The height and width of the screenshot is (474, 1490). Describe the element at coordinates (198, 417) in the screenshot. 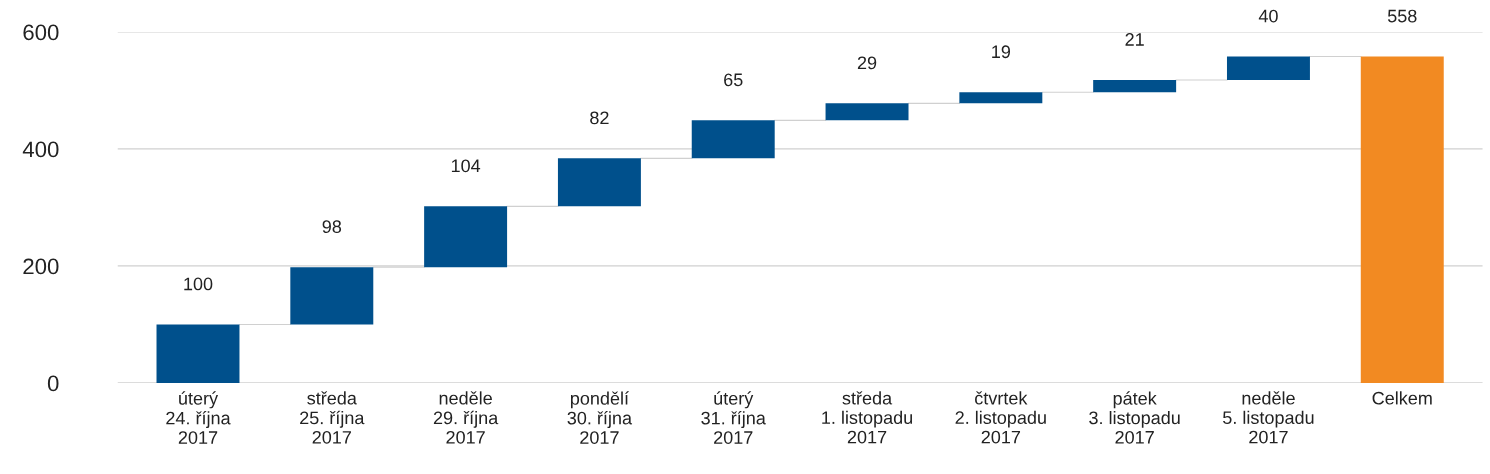

I see `x-tick-label: úterý 24. října 2017` at that location.